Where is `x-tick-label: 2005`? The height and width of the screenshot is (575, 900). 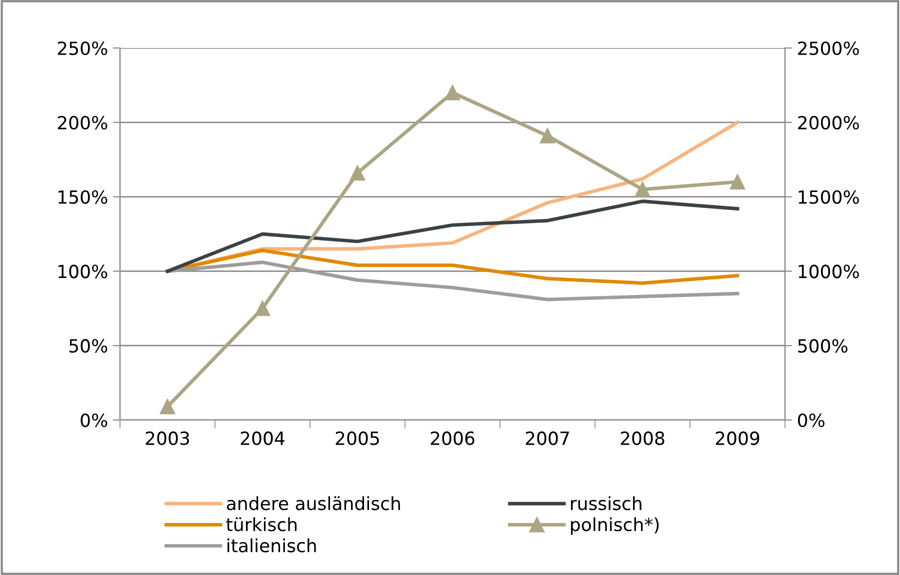
x-tick-label: 2005 is located at coordinates (357, 438).